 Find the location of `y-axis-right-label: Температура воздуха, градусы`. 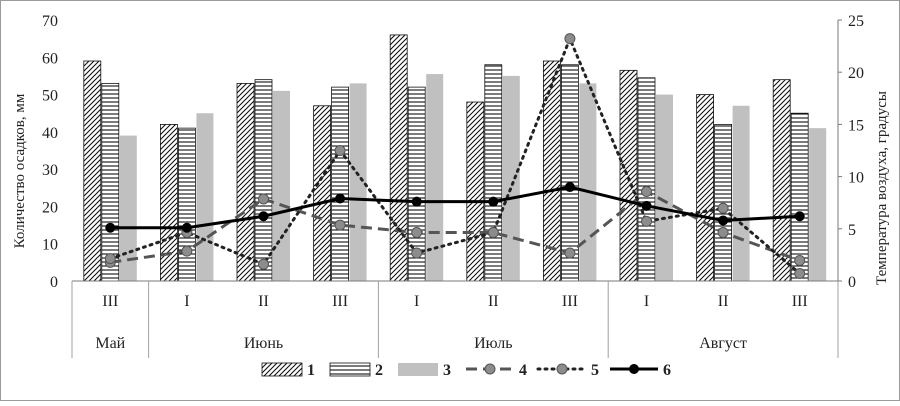

y-axis-right-label: Температура воздуха, градусы is located at coordinates (882, 188).